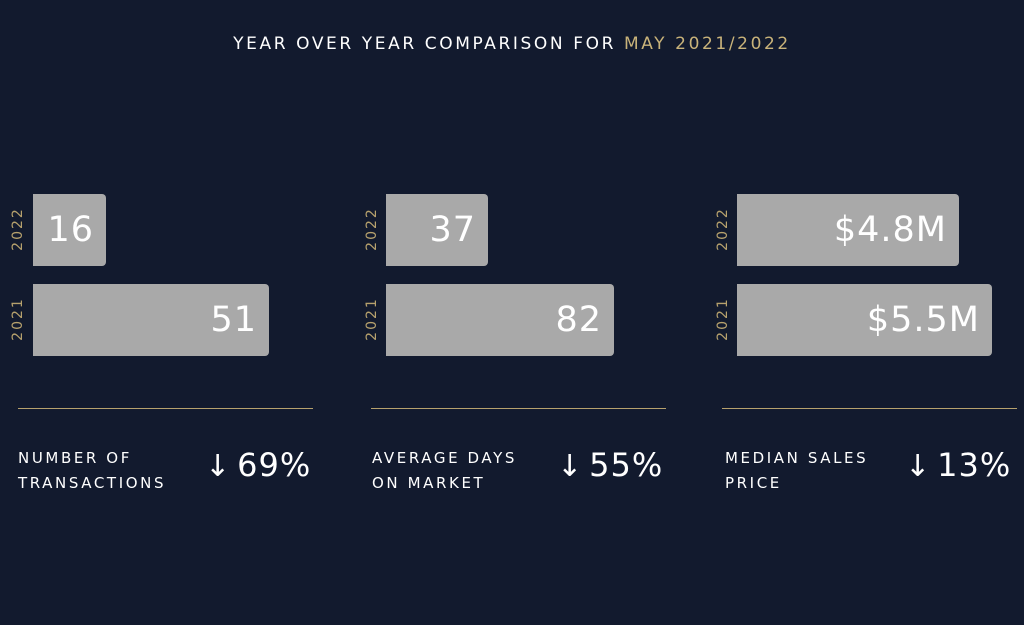 The image size is (1024, 625). Describe the element at coordinates (500, 320) in the screenshot. I see `bar-2021: 82` at that location.